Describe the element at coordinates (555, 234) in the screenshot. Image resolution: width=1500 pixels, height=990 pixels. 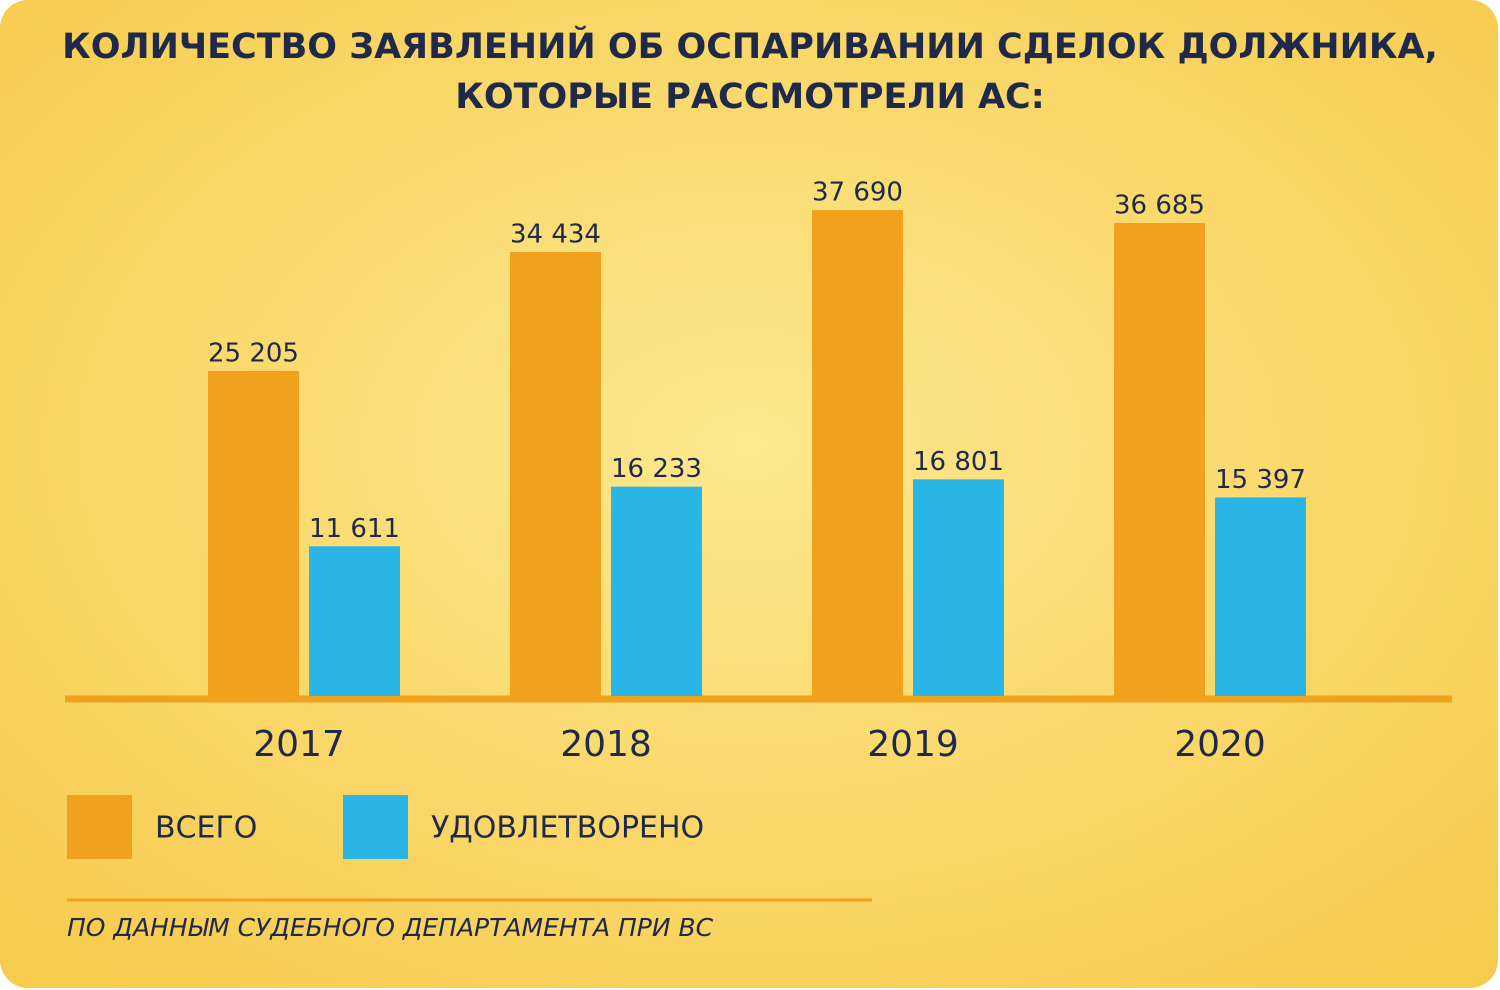
I see `value-label: 34 434` at that location.